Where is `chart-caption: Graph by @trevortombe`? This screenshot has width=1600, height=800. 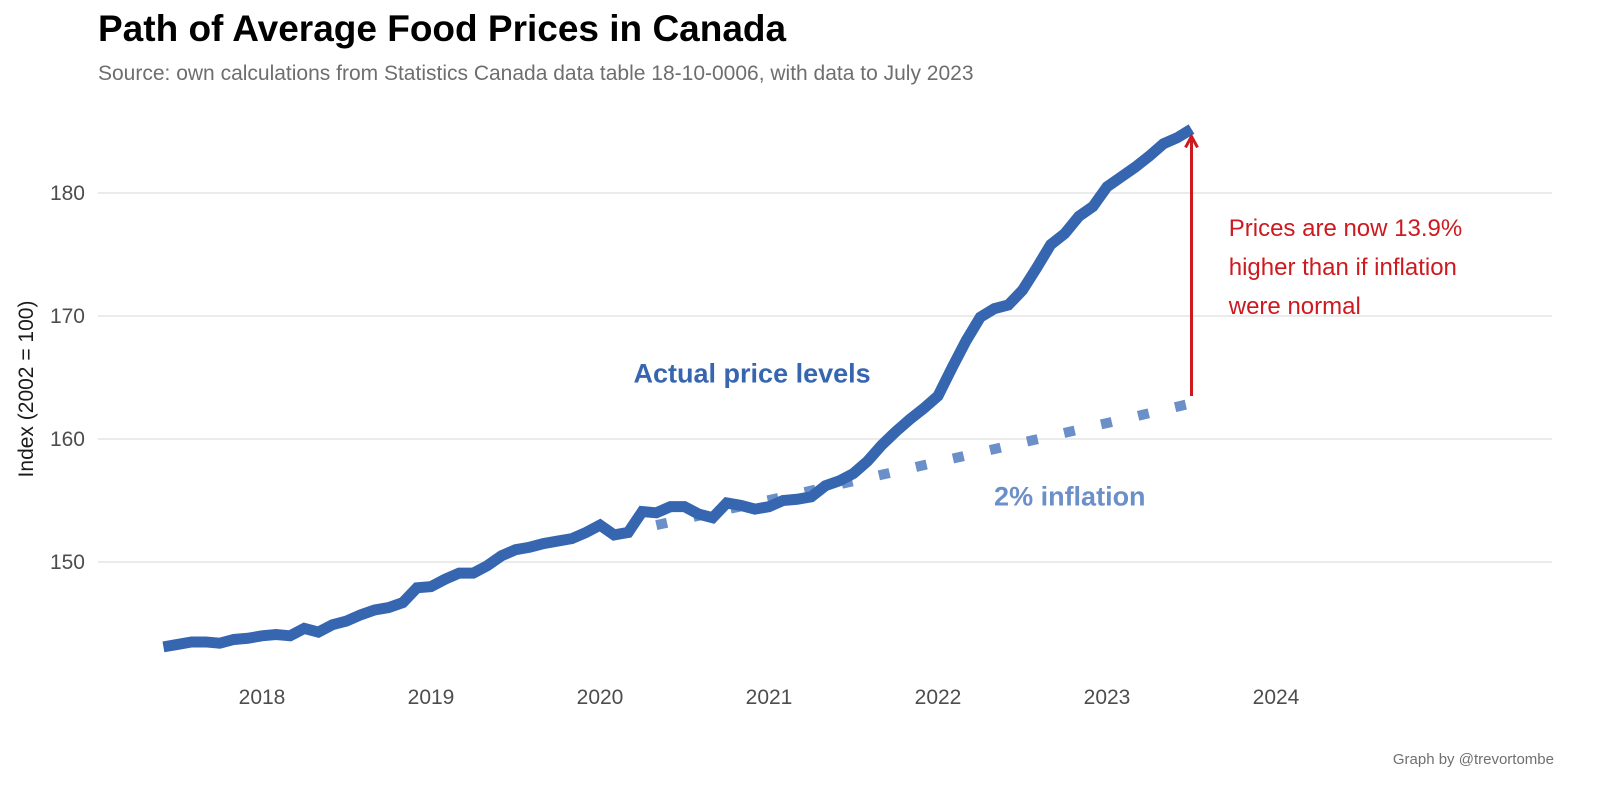
chart-caption: Graph by @trevortombe is located at coordinates (1473, 759).